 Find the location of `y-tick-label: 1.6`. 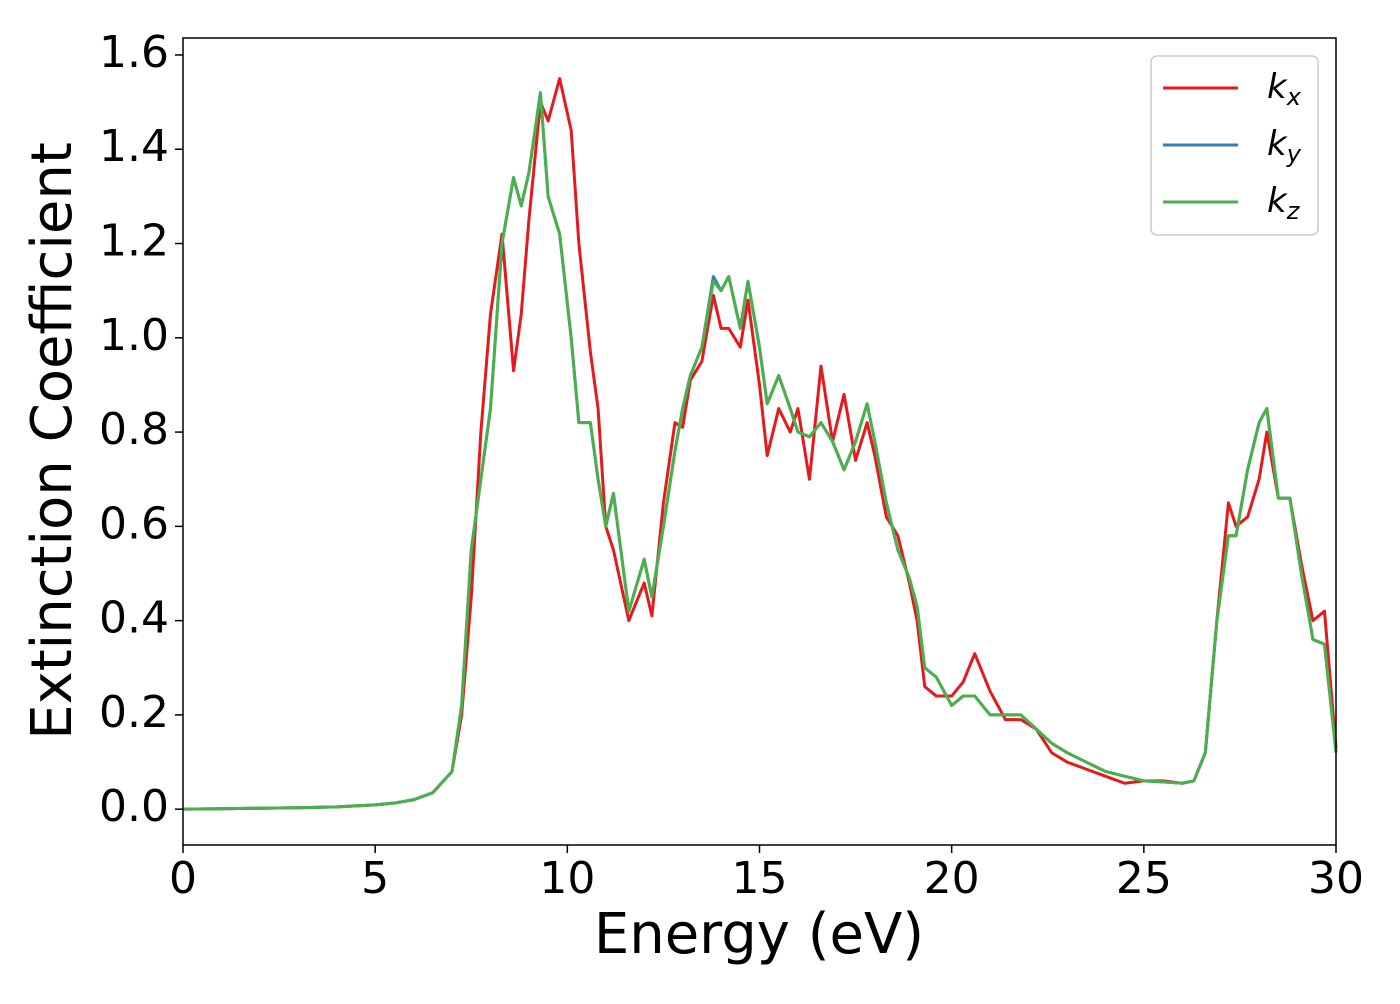

y-tick-label: 1.6 is located at coordinates (134, 52).